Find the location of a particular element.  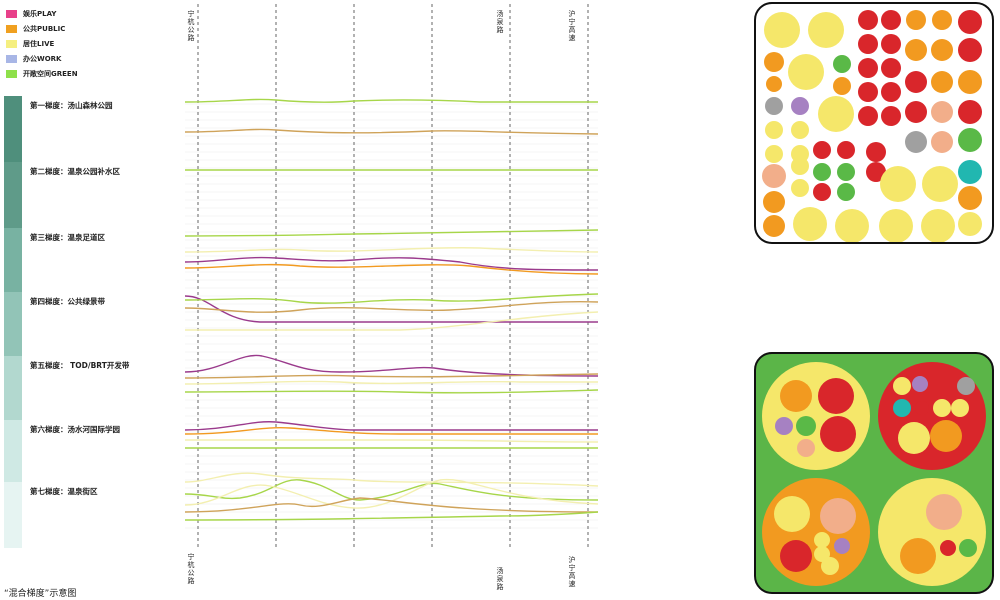

road-label-bottom: 汤泉路 is located at coordinates (500, 579).